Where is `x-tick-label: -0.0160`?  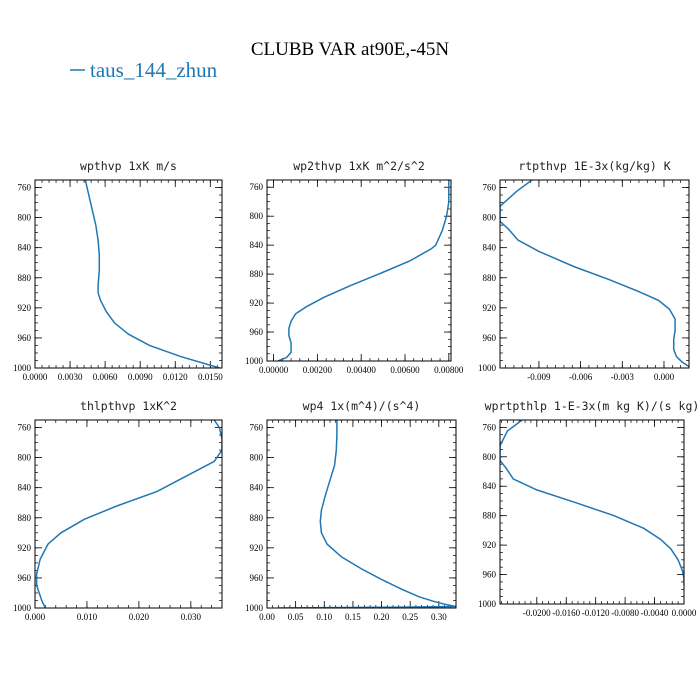
x-tick-label: -0.0160 is located at coordinates (566, 613).